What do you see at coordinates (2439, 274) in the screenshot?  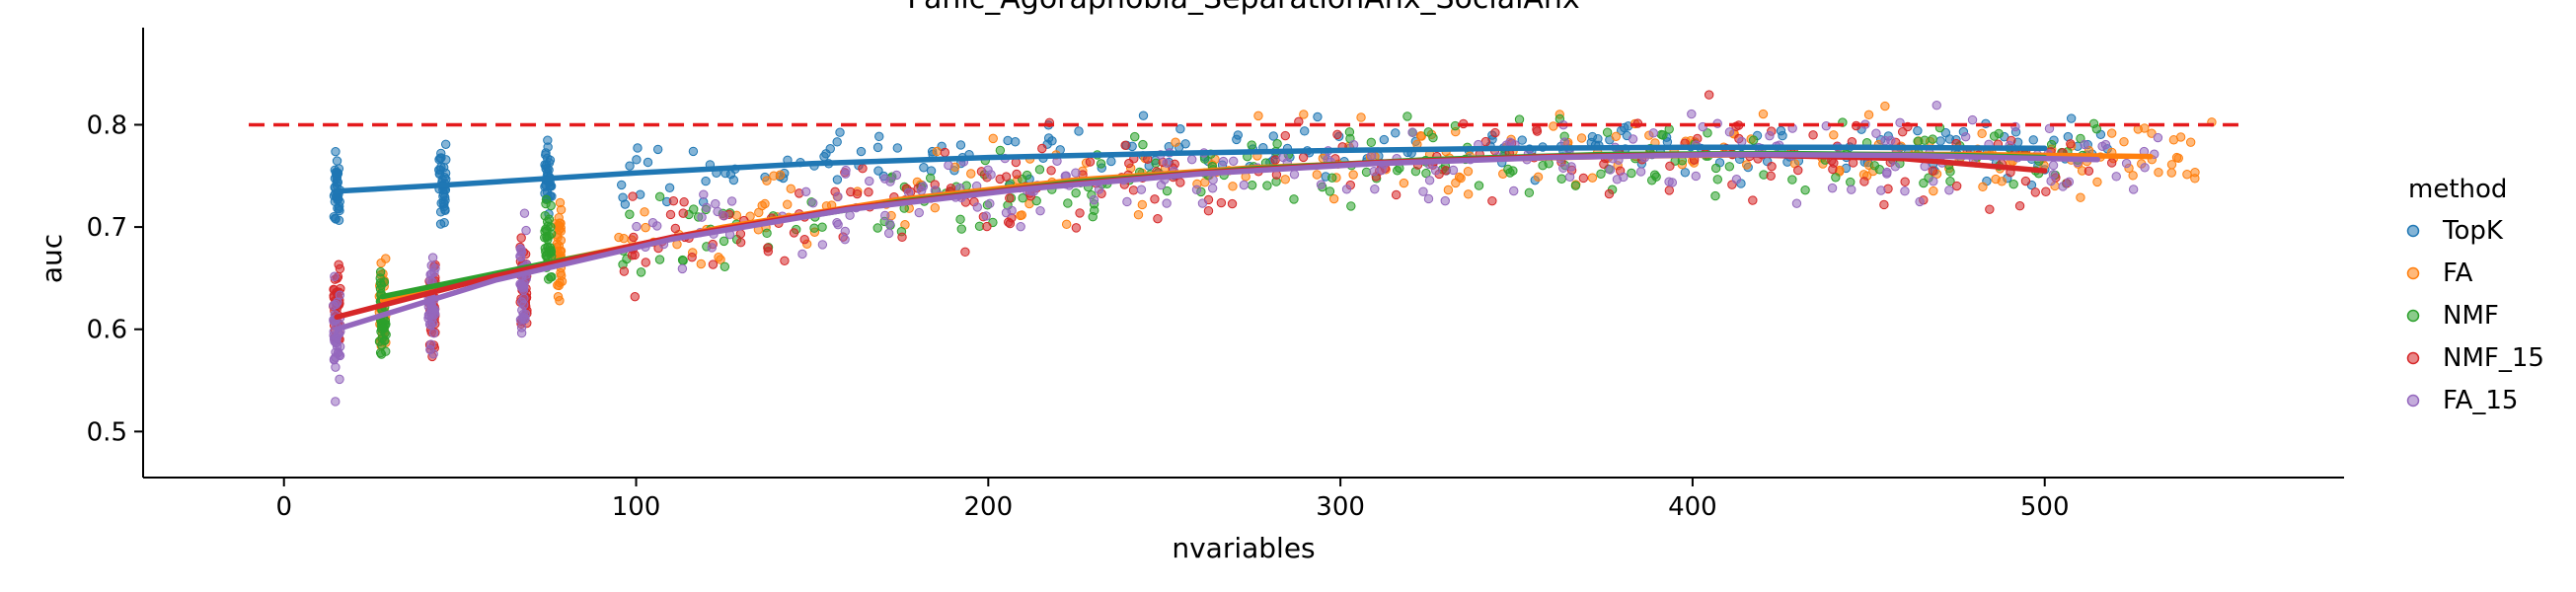 I see `legend-item-fa: FA` at bounding box center [2439, 274].